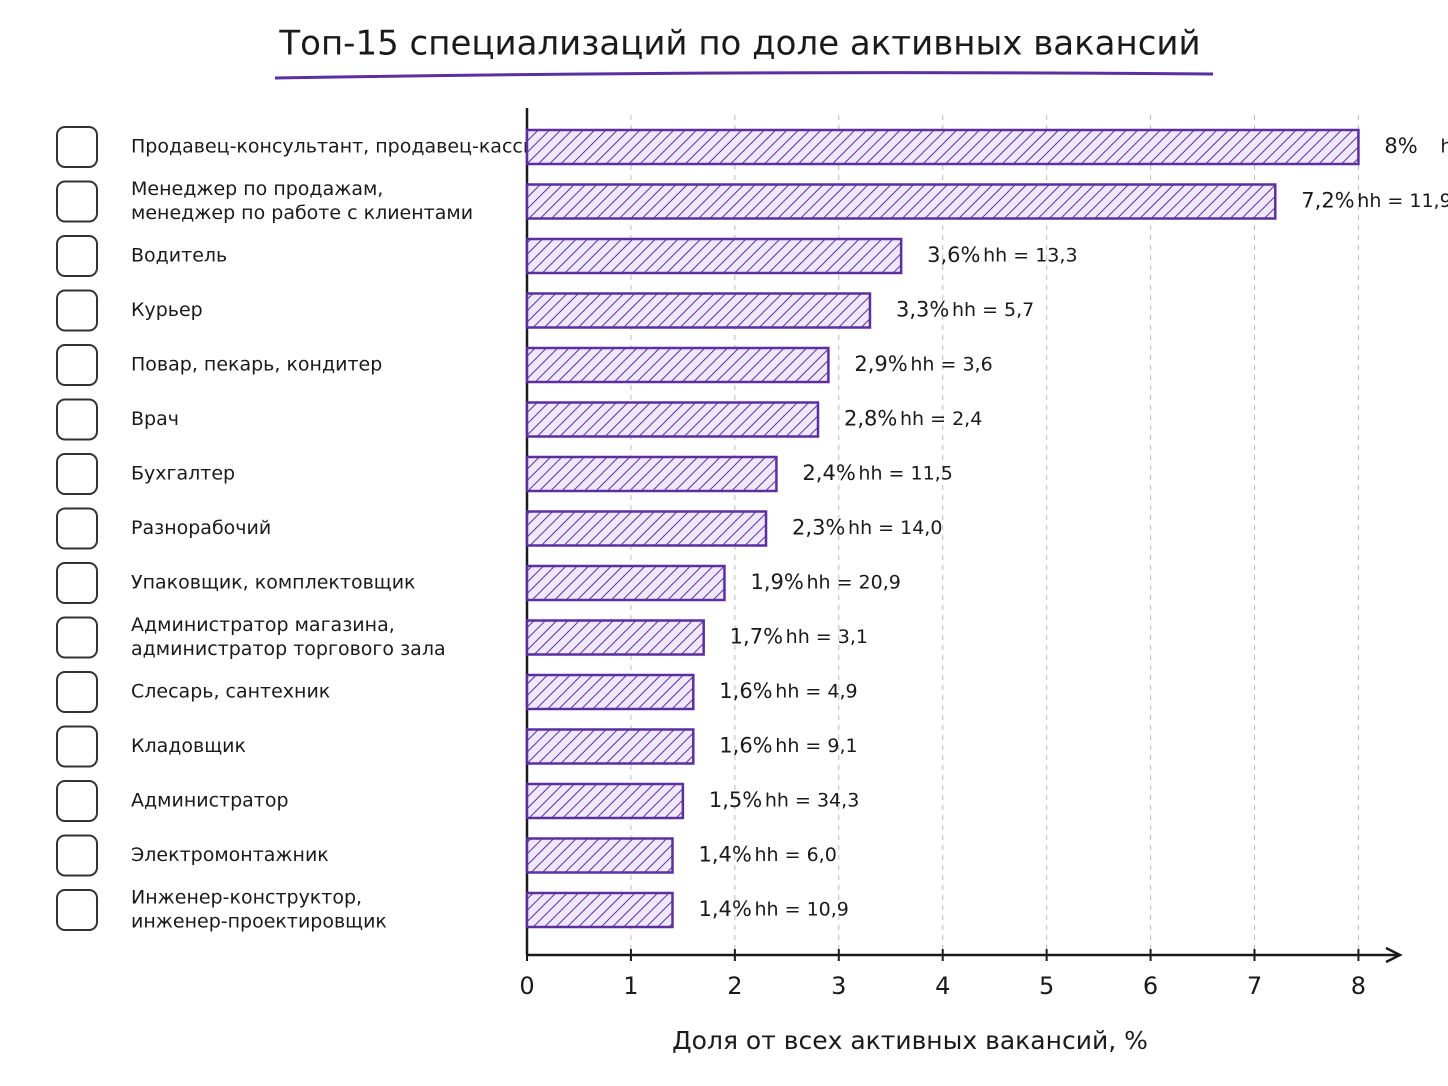 This screenshot has width=1448, height=1086. What do you see at coordinates (1327, 201) in the screenshot?
I see `value-label: 7,2%` at bounding box center [1327, 201].